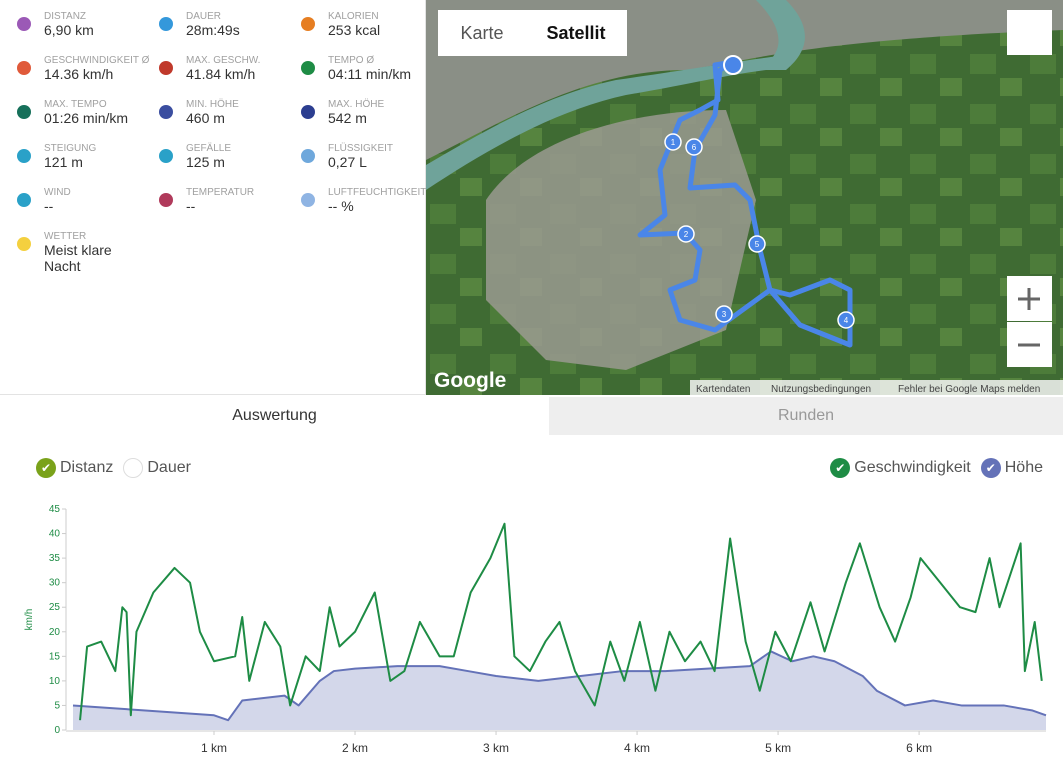 This screenshot has height=759, width=1063. What do you see at coordinates (55, 583) in the screenshot?
I see `y-tick-label: 30` at bounding box center [55, 583].